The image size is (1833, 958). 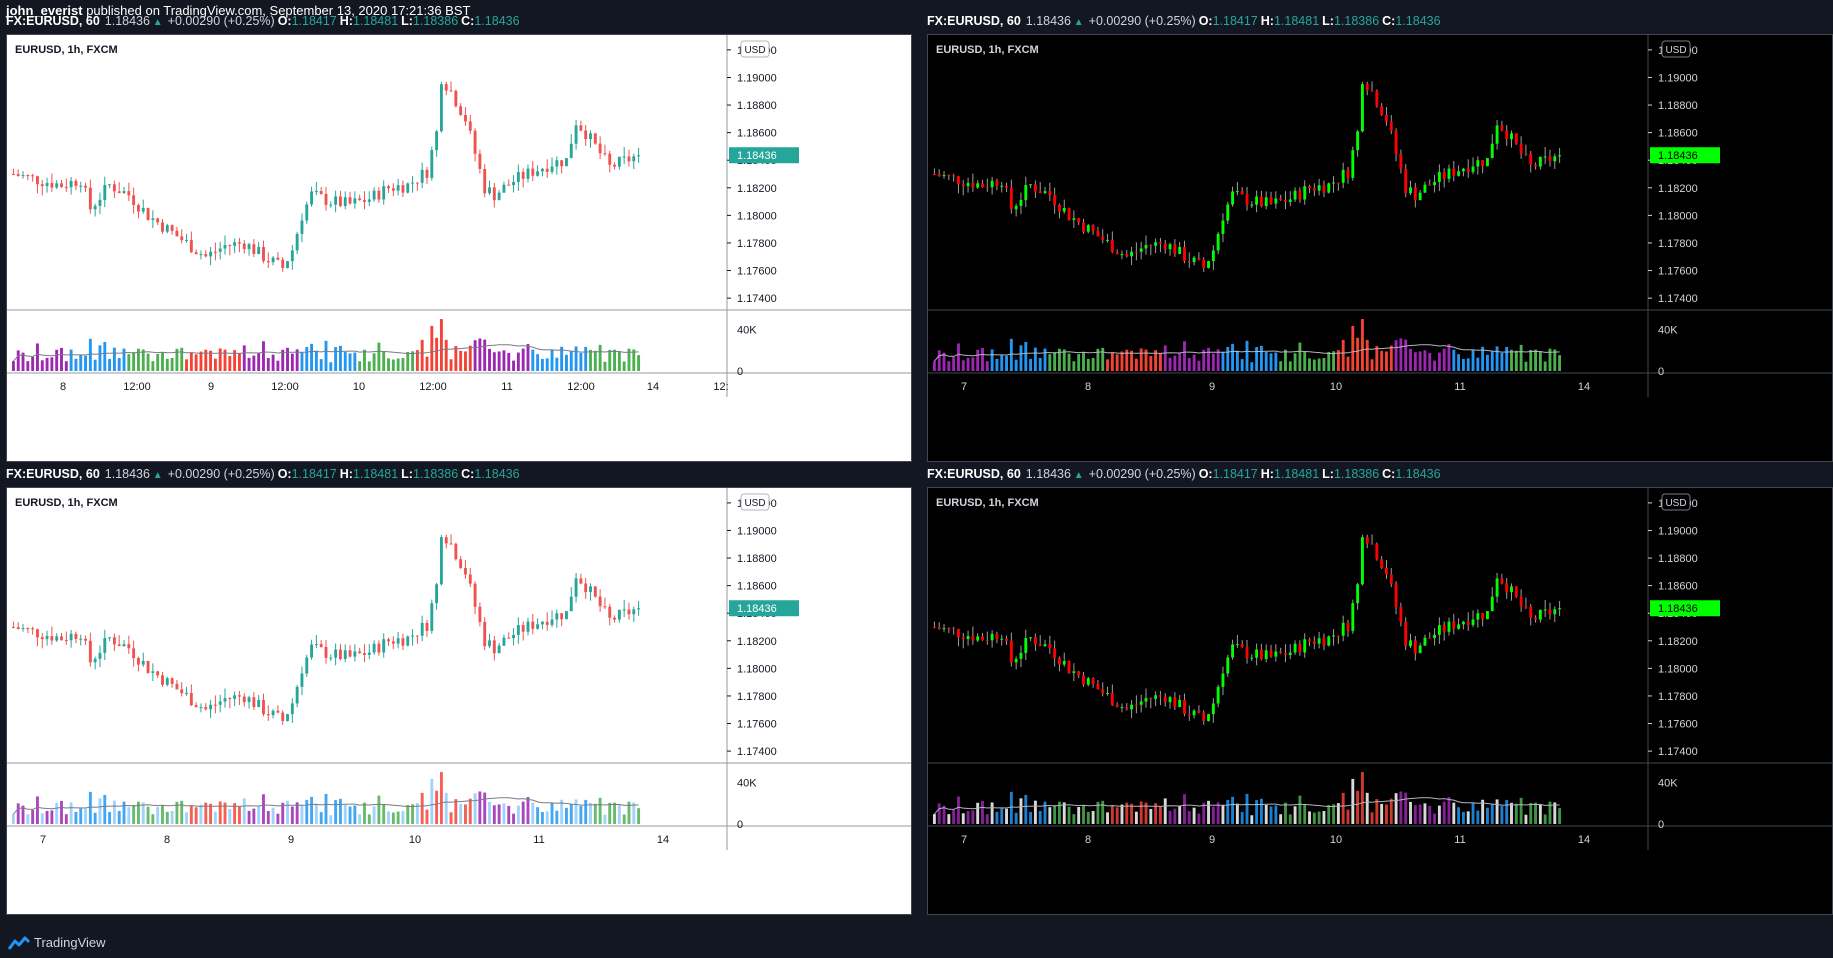 What do you see at coordinates (720, 387) in the screenshot?
I see `time-tick-label: 12:` at bounding box center [720, 387].